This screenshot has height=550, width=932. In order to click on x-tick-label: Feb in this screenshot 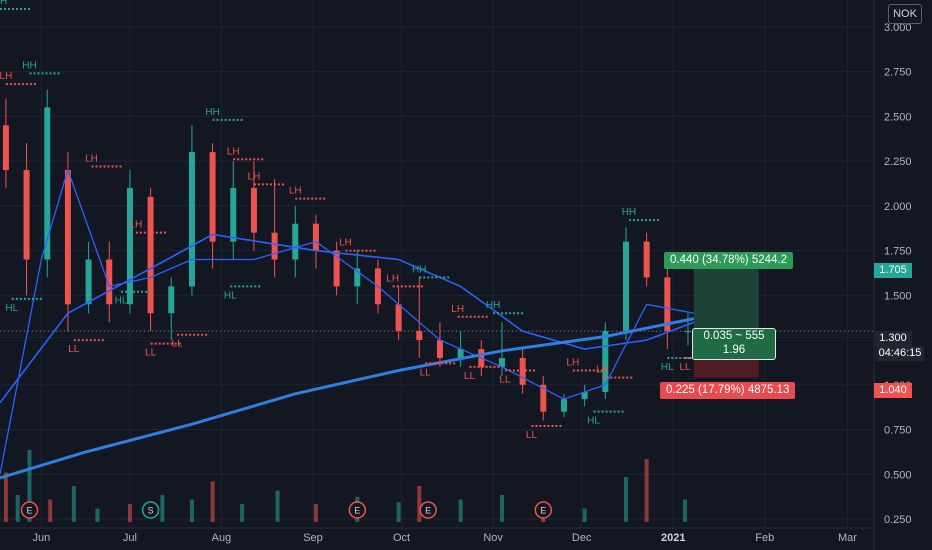, I will do `click(764, 538)`.